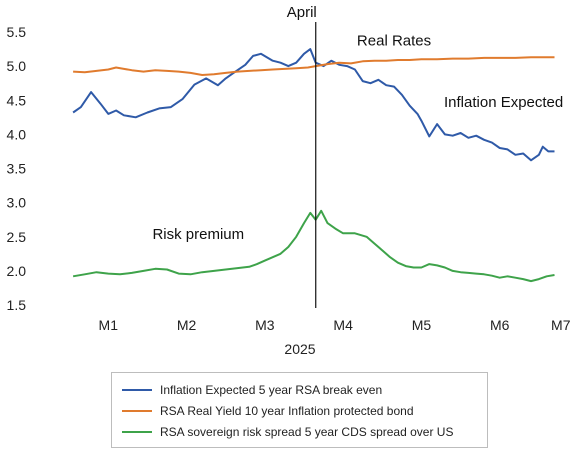 This screenshot has width=583, height=454. Describe the element at coordinates (561, 325) in the screenshot. I see `x-tick-label: M7` at that location.